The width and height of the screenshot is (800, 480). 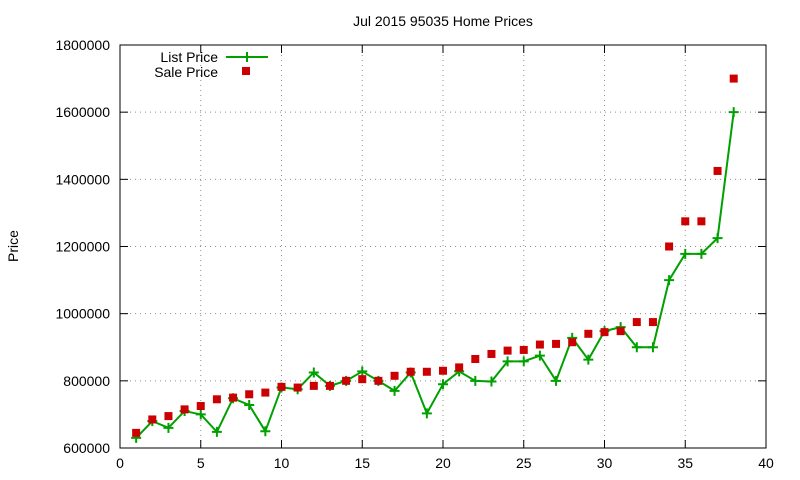 What do you see at coordinates (201, 463) in the screenshot?
I see `x-tick-label: 5` at bounding box center [201, 463].